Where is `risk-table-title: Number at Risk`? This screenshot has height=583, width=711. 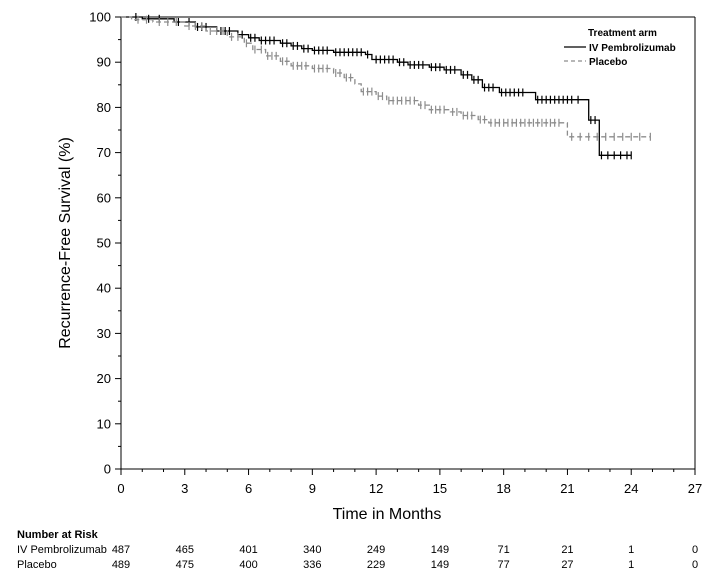
risk-table-title: Number at Risk is located at coordinates (58, 535).